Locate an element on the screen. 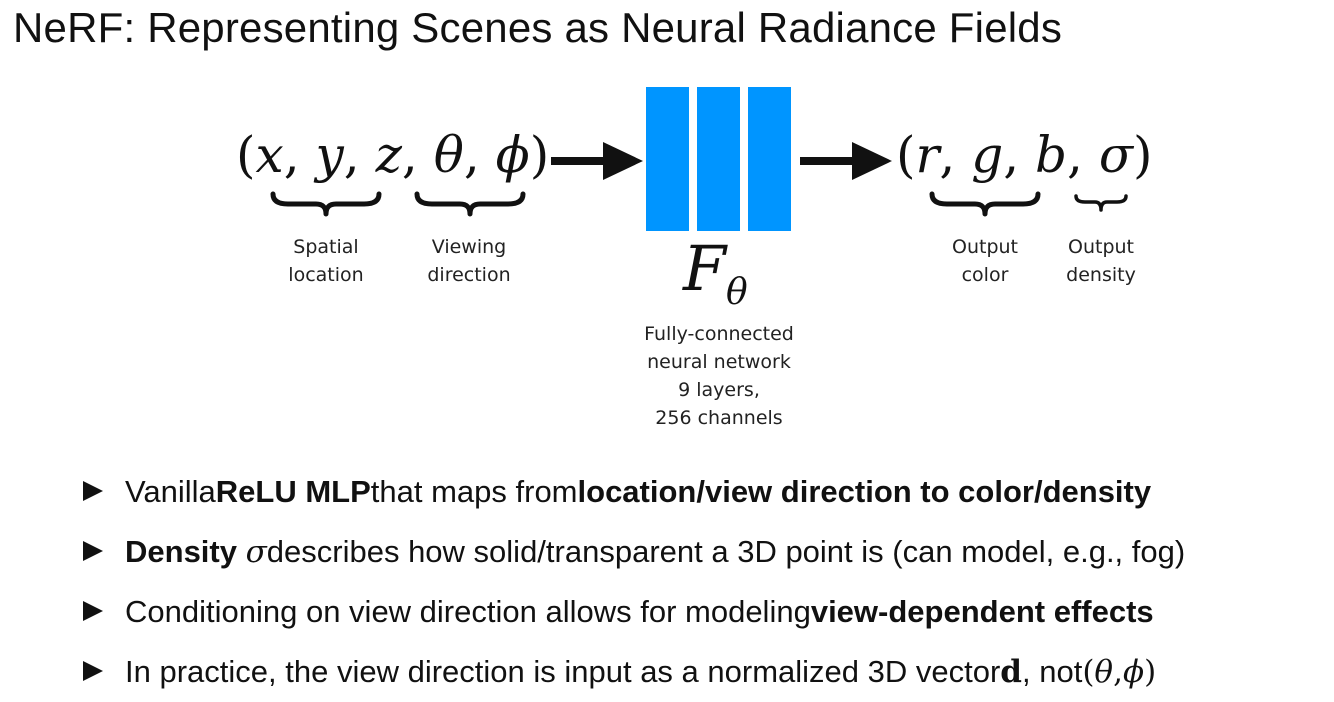 The height and width of the screenshot is (702, 1334). output-sigma: σ is located at coordinates (1115, 155).